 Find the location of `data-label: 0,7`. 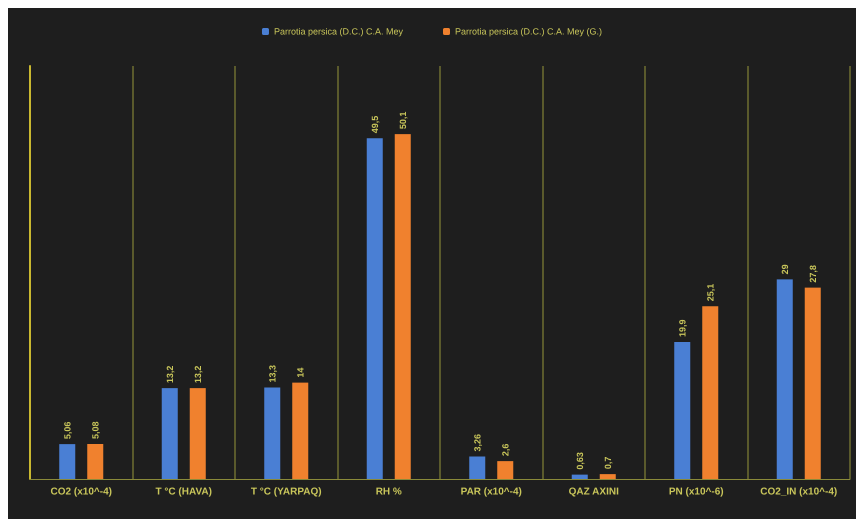

data-label: 0,7 is located at coordinates (607, 463).